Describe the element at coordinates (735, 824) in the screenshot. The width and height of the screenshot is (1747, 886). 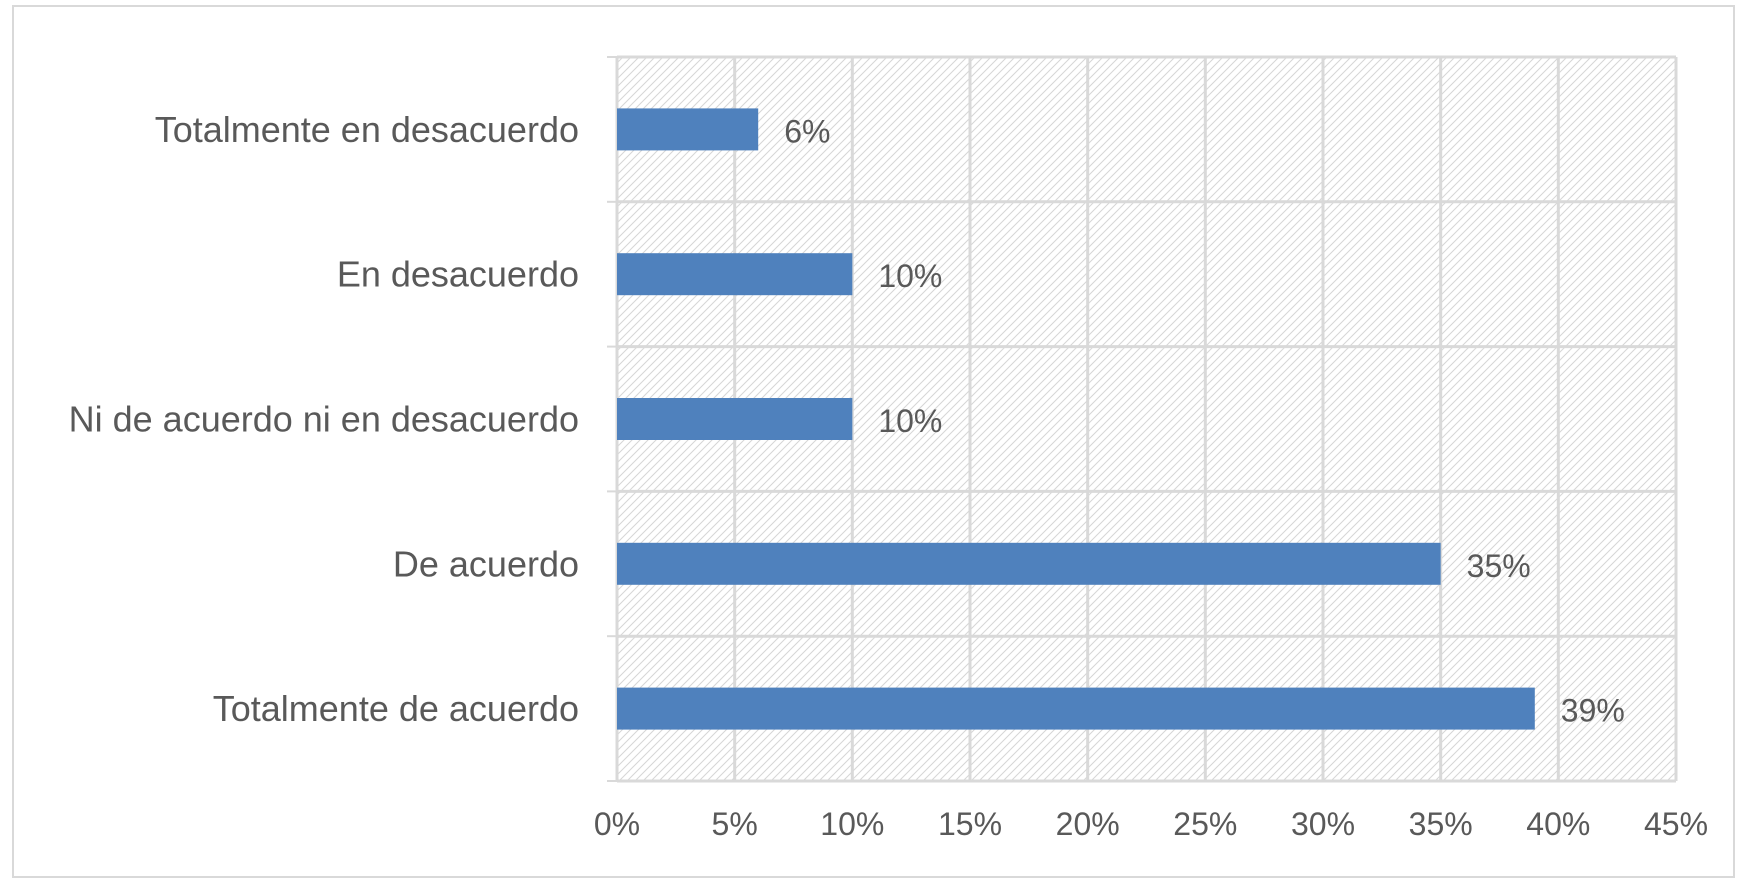
I see `x-tick-label: 5%` at that location.